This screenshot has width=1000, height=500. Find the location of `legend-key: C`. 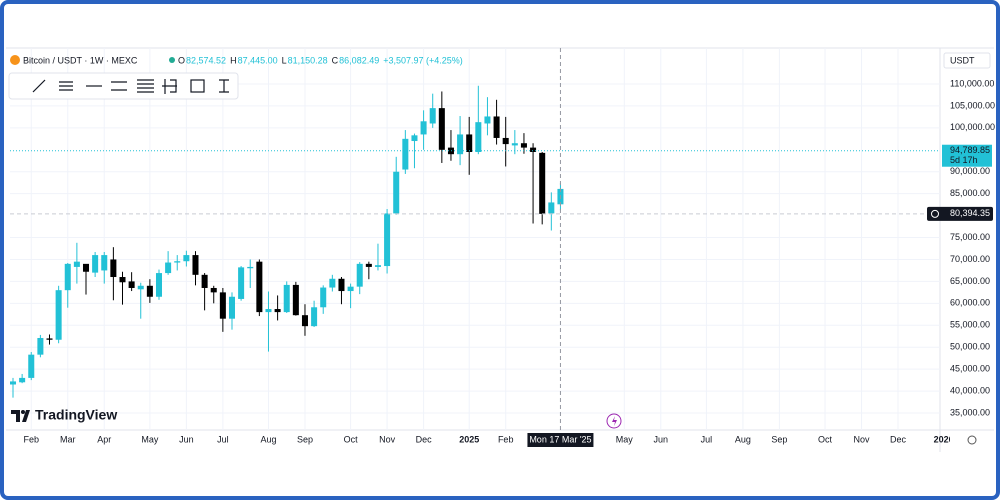

legend-key: C is located at coordinates (335, 60).